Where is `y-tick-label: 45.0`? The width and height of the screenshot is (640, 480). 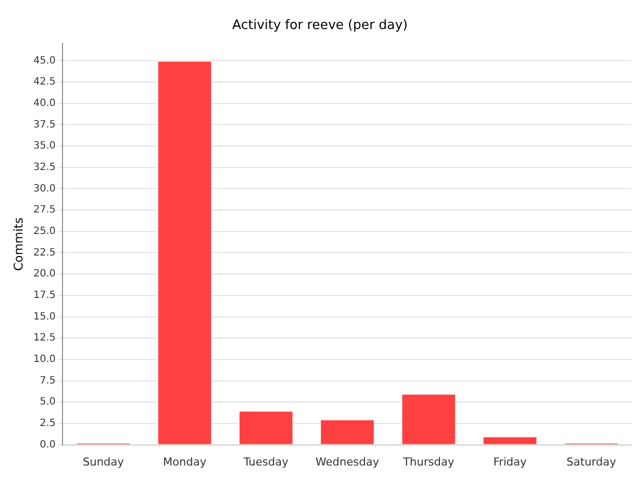
y-tick-label: 45.0 is located at coordinates (44, 60).